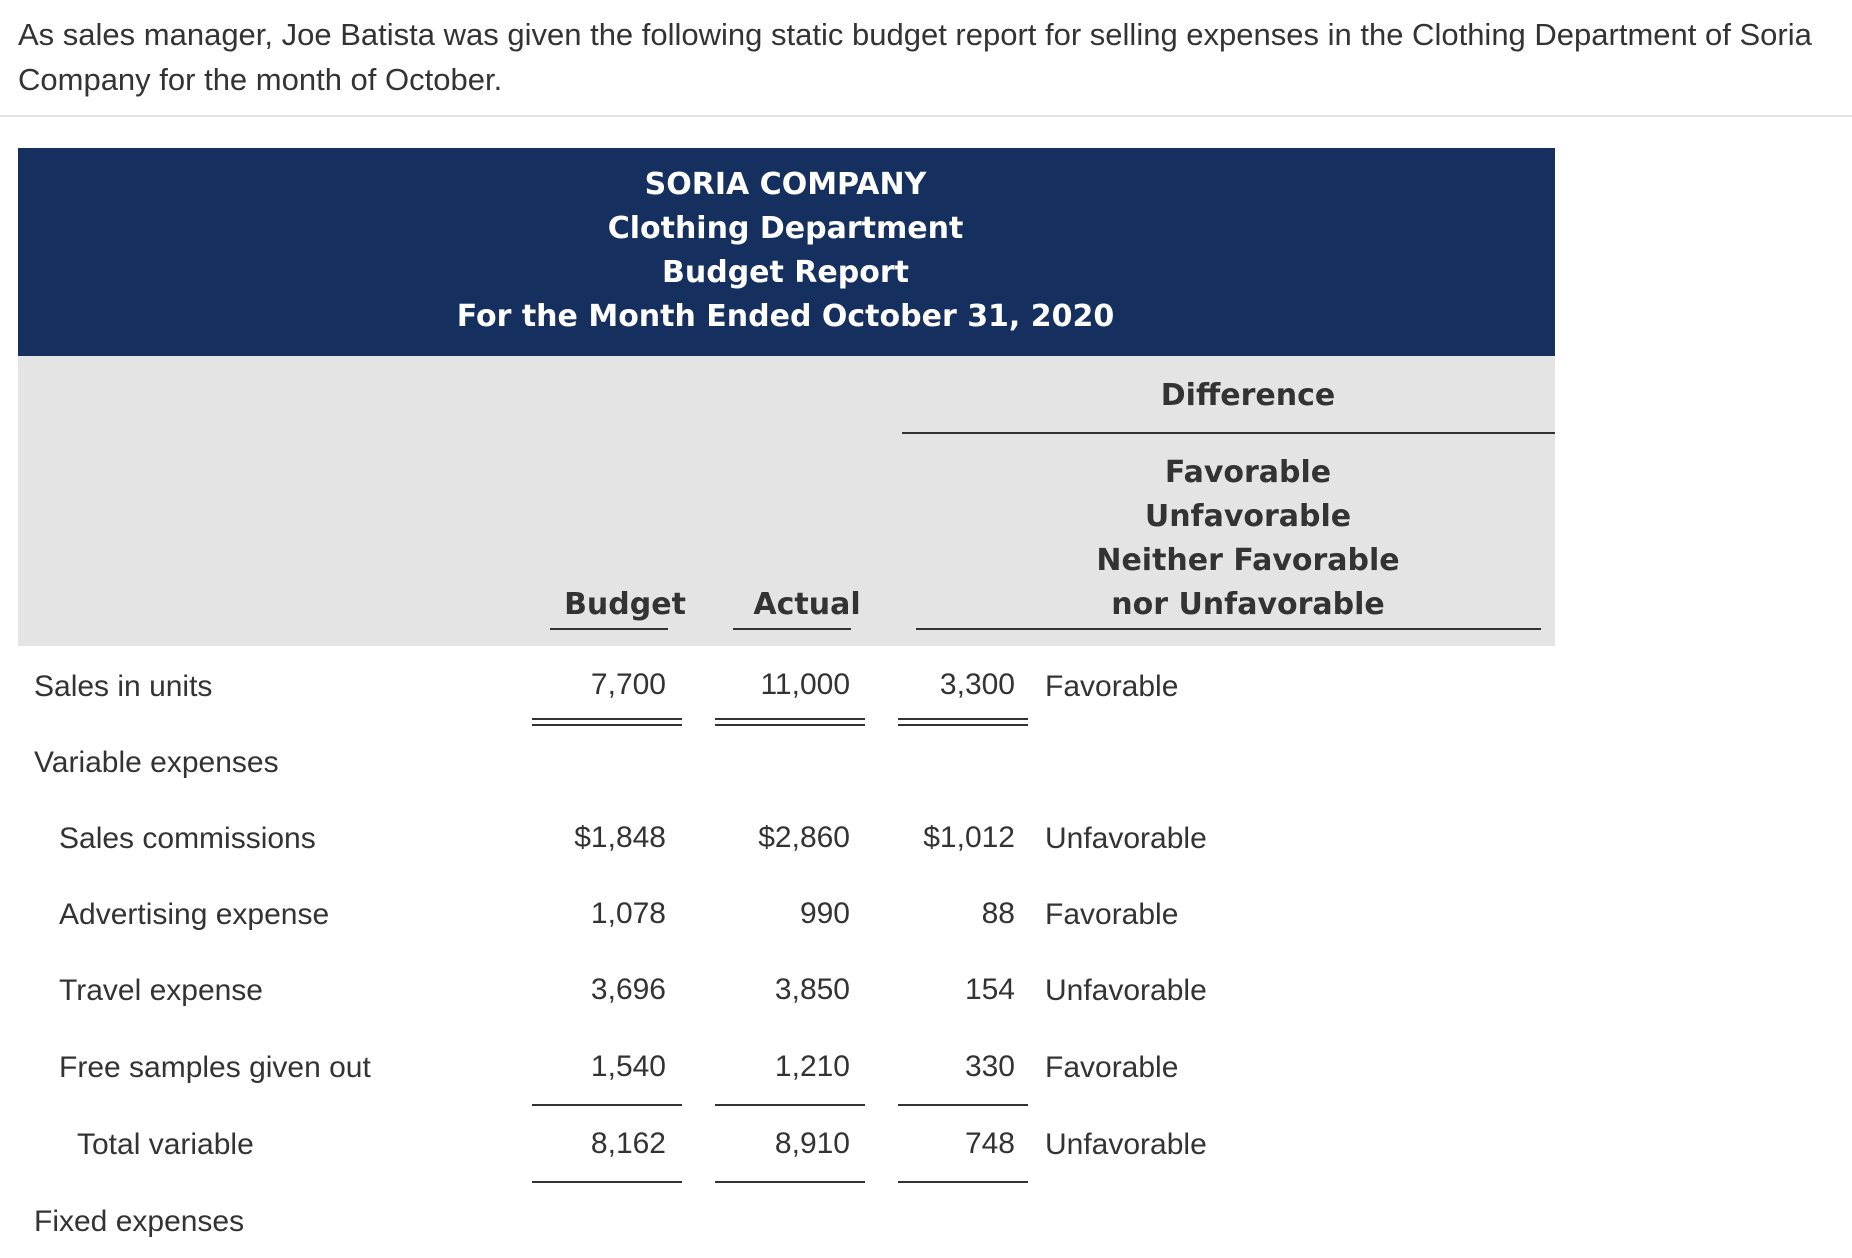  Describe the element at coordinates (165, 1144) in the screenshot. I see `row-label-total-variable: Total variable` at that location.